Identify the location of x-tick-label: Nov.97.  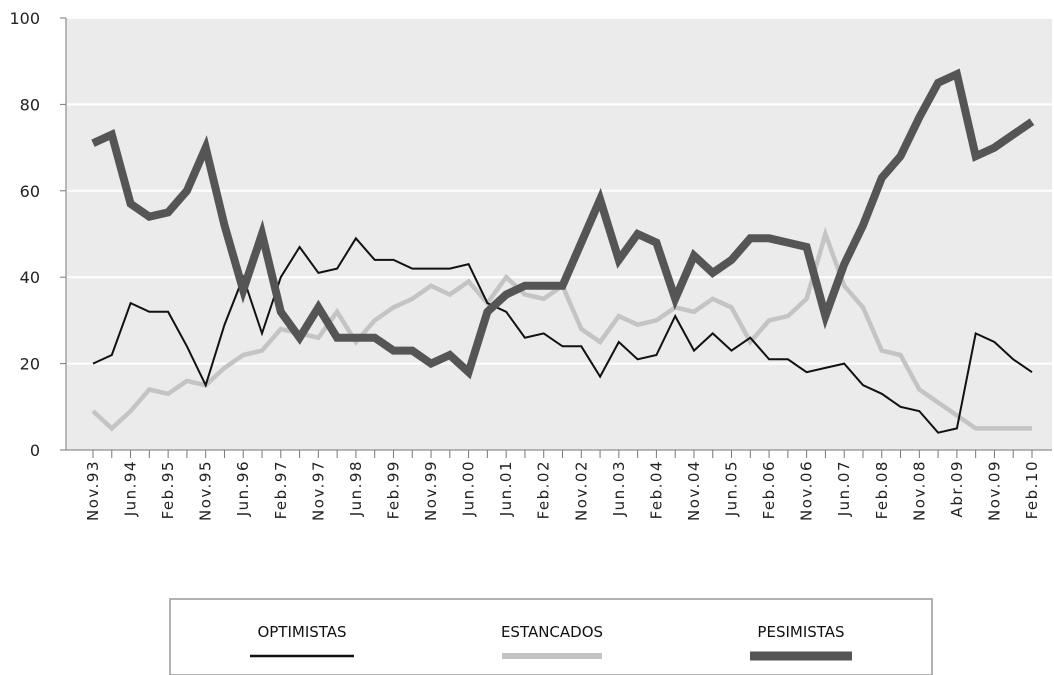
(318, 490).